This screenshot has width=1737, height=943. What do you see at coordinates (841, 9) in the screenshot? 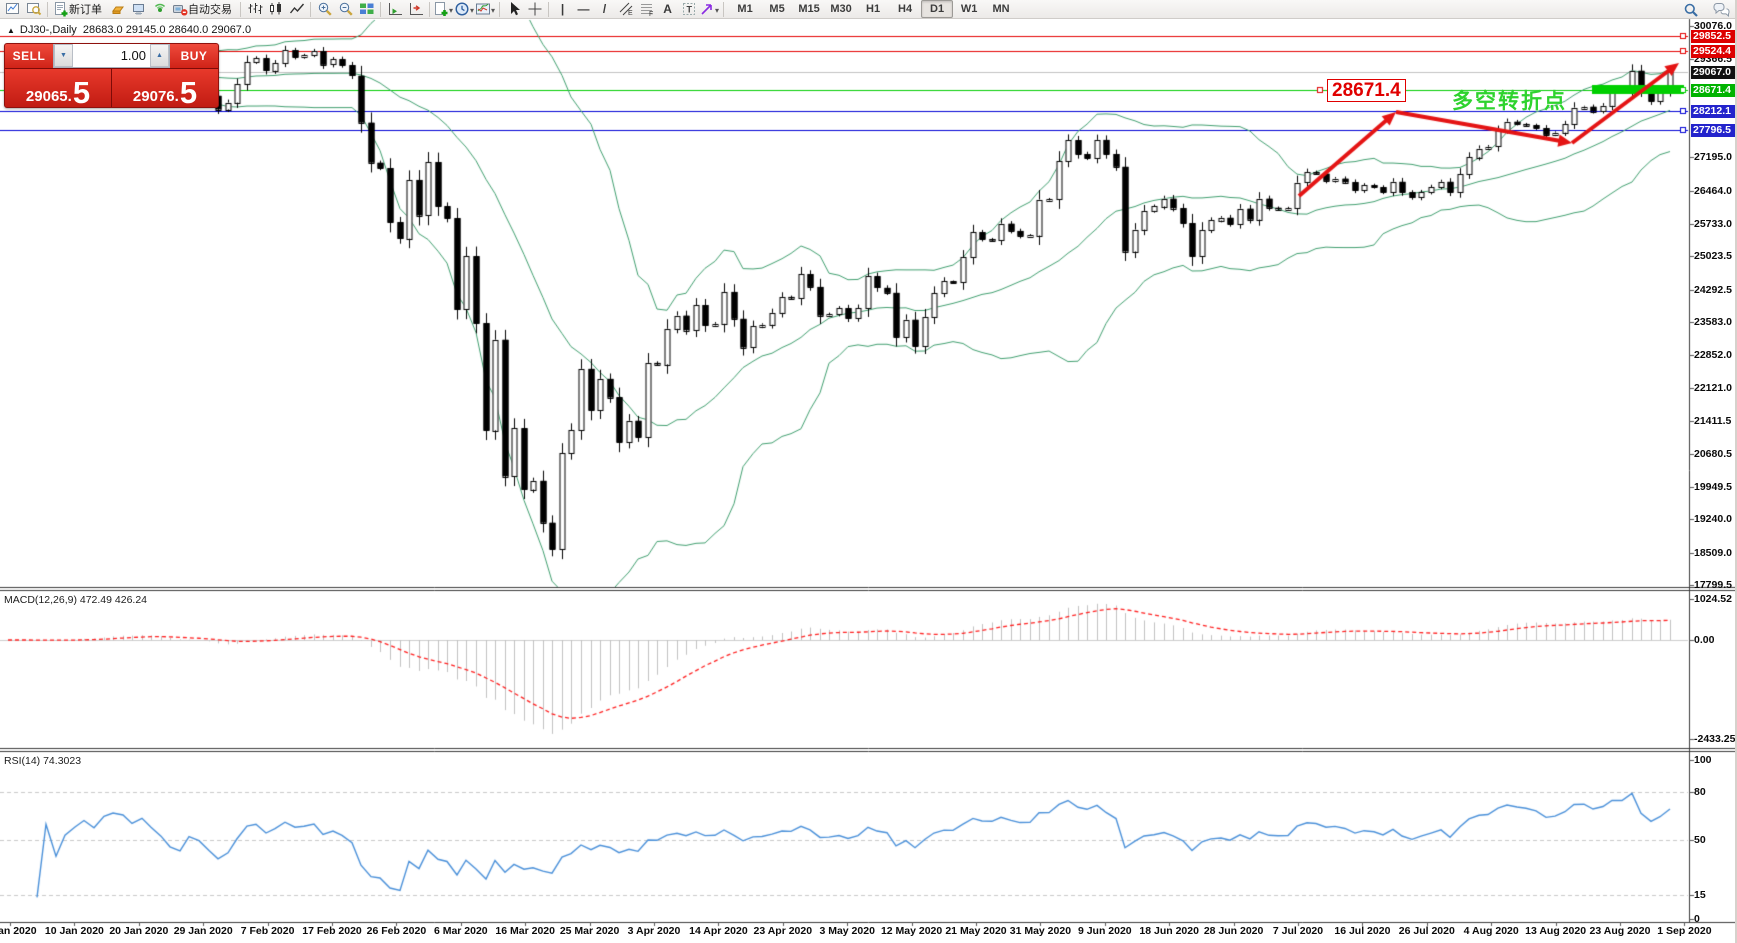
I see `timeframe-m30-button: M30` at bounding box center [841, 9].